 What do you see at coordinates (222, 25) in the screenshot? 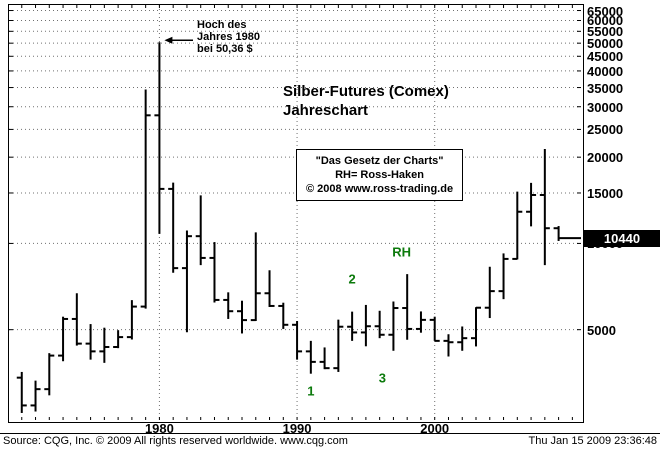
I see `high-note-line1: Hoch des` at bounding box center [222, 25].